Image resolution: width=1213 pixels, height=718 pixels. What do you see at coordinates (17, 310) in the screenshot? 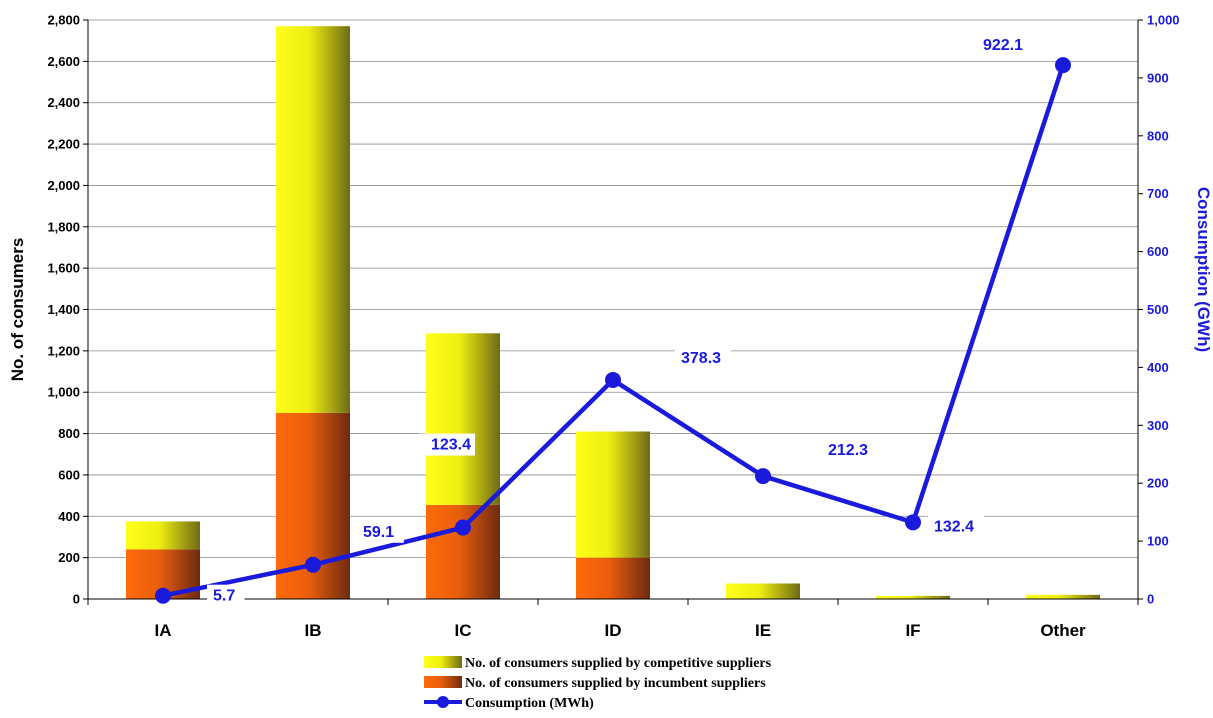
I see `y-left-axis-title: No. of consumers` at bounding box center [17, 310].